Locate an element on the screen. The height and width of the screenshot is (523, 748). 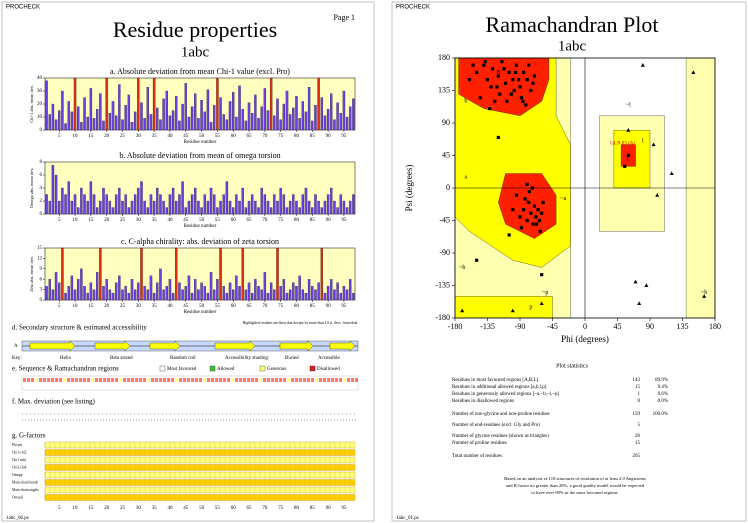
footer: 1abc_06.ps is located at coordinates (17, 518).